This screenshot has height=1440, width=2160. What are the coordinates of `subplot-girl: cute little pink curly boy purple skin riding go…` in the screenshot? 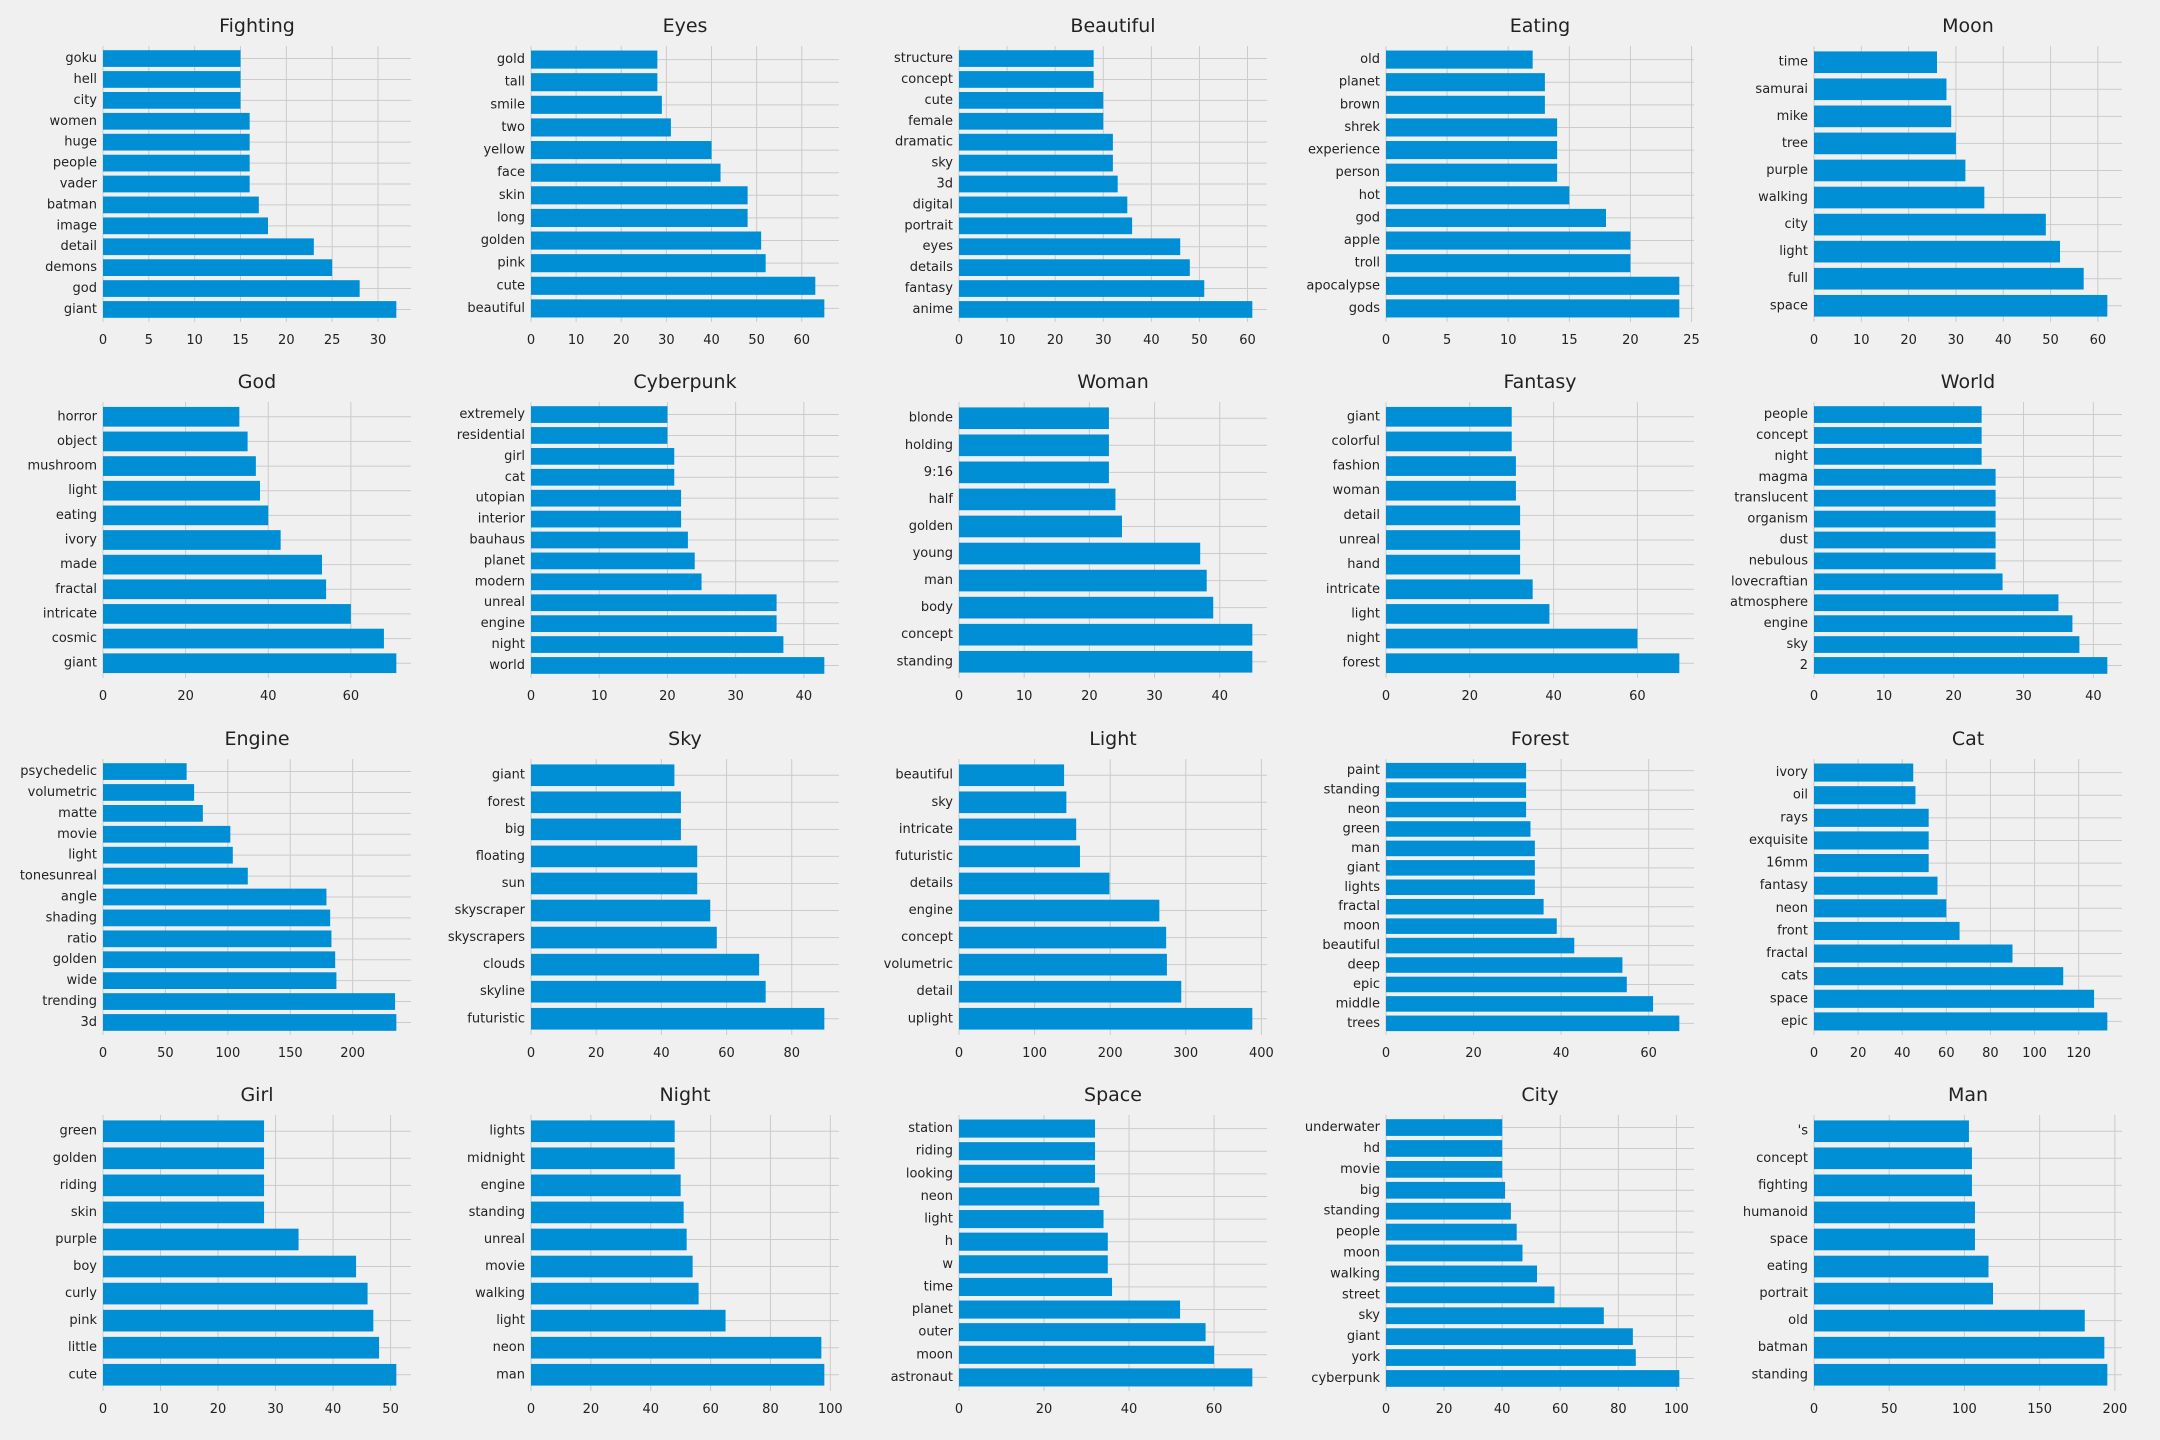 It's located at (232, 1250).